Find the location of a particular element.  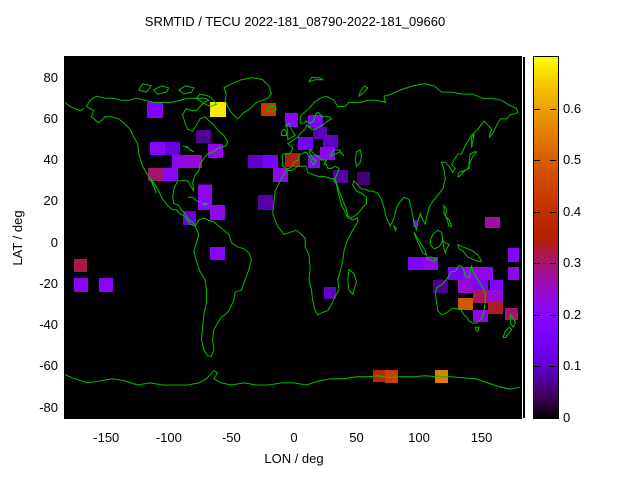

y-tick-label: 80 is located at coordinates (50, 77).